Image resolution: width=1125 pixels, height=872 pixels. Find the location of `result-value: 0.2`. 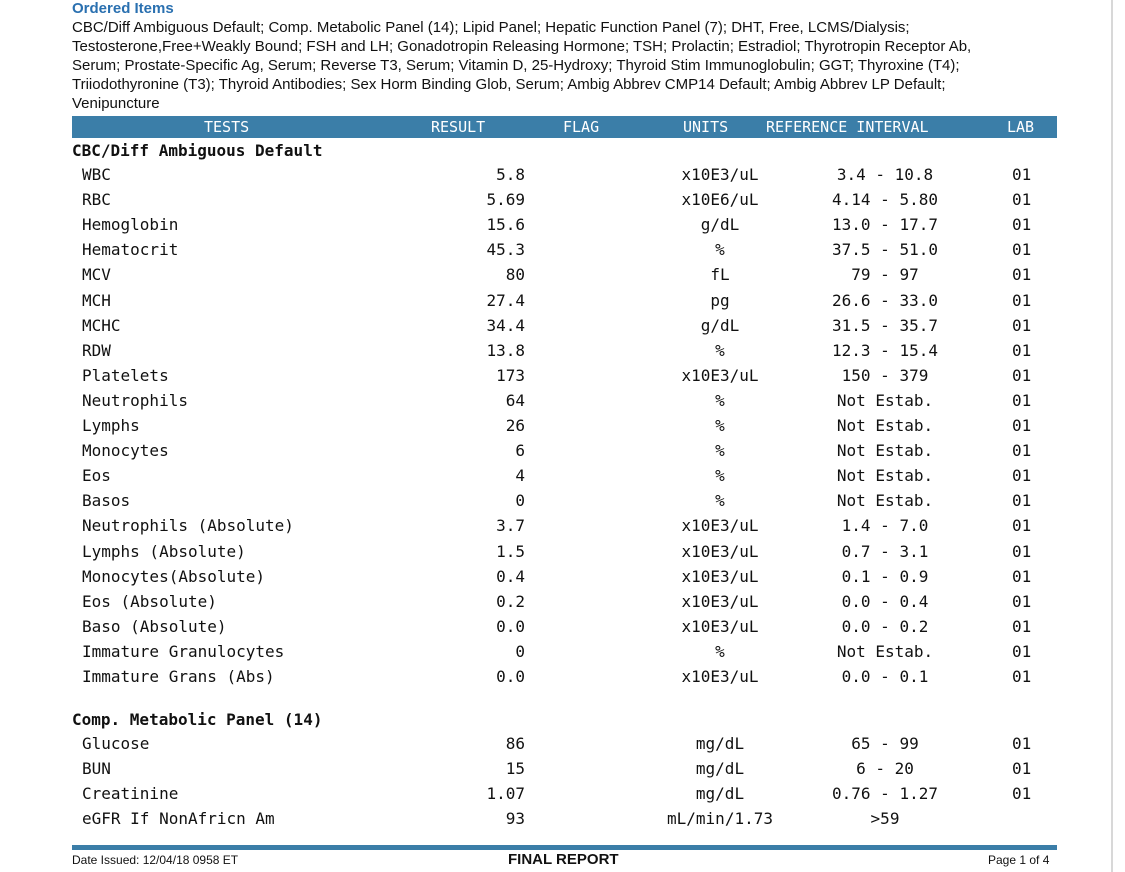

result-value: 0.2 is located at coordinates (510, 601).